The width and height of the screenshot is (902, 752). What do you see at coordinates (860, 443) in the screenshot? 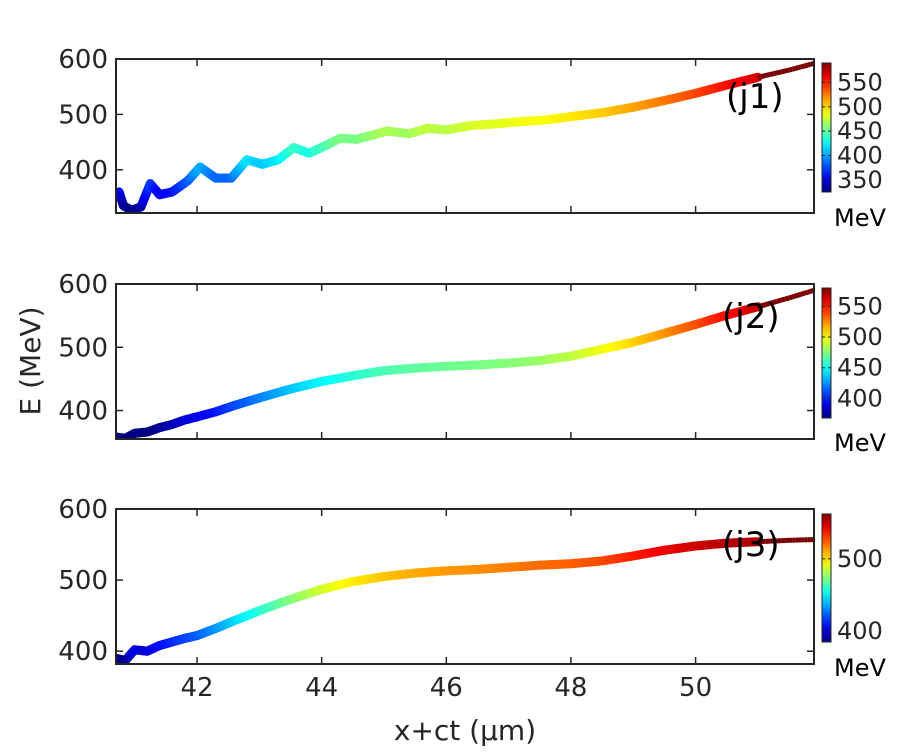
I see `colorbar-j2-unit: MeV` at bounding box center [860, 443].